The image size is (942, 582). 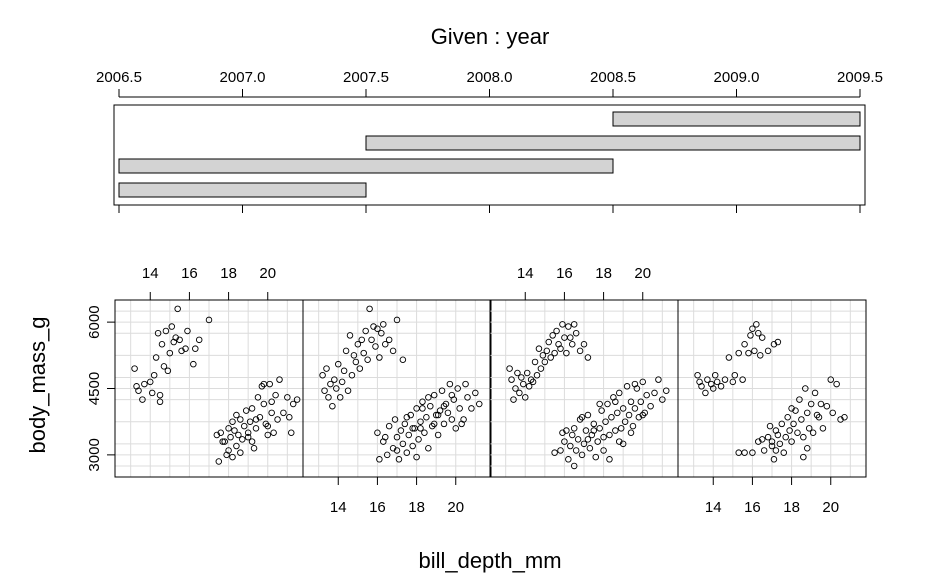 I want to click on scatter-panel, so click(x=584, y=388).